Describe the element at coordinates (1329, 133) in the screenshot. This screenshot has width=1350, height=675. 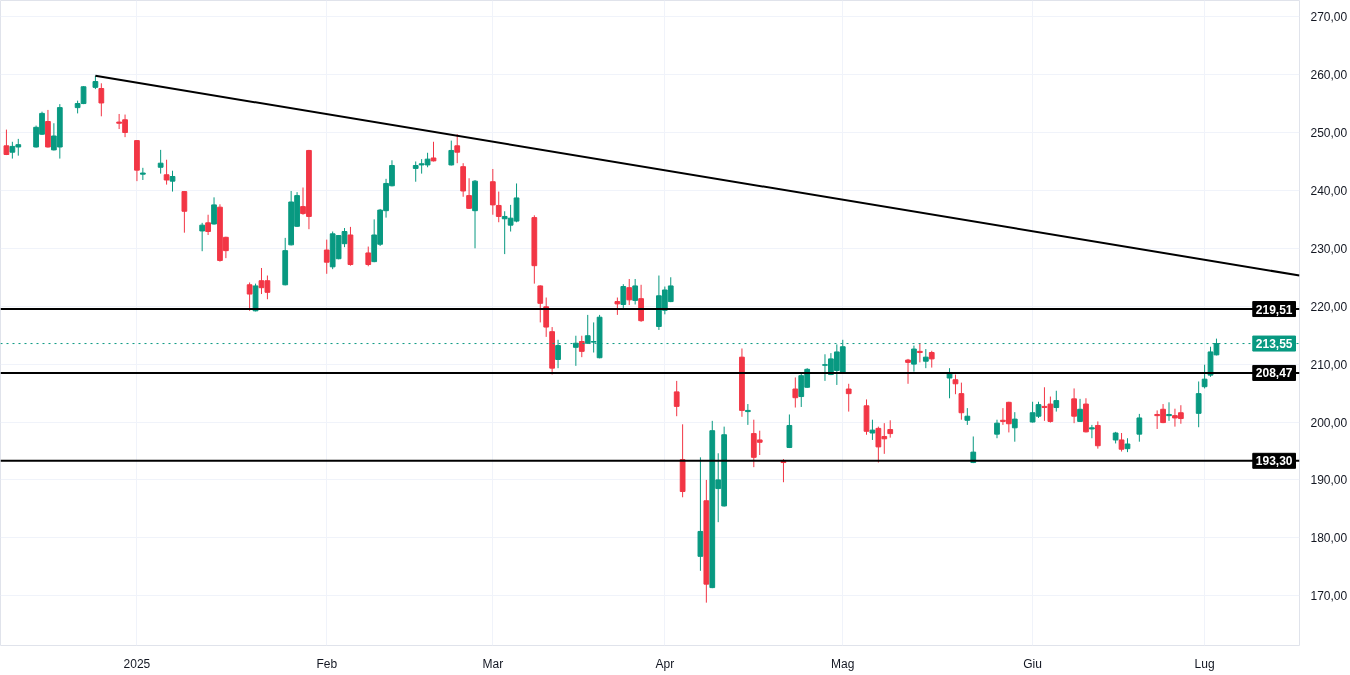
I see `y-tick-label: 250,00` at that location.